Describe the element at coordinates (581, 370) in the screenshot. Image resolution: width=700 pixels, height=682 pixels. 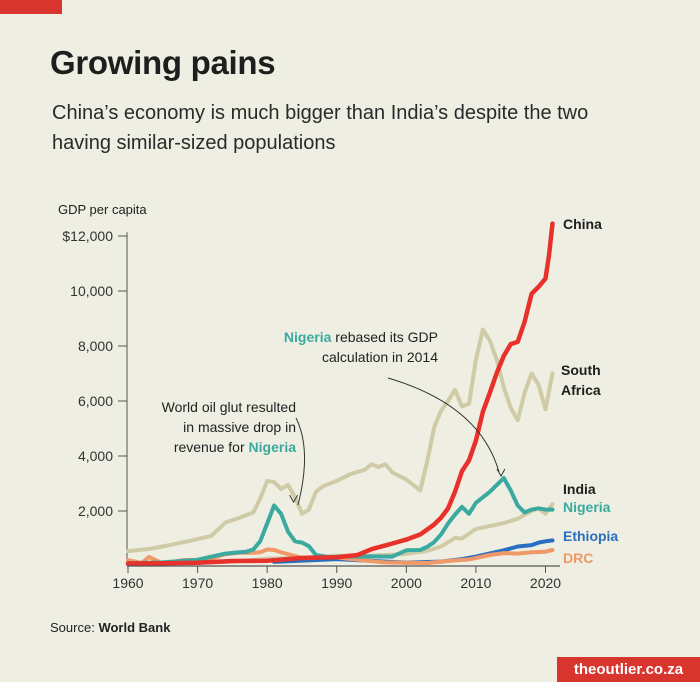
I see `line-end-label-part: South` at that location.